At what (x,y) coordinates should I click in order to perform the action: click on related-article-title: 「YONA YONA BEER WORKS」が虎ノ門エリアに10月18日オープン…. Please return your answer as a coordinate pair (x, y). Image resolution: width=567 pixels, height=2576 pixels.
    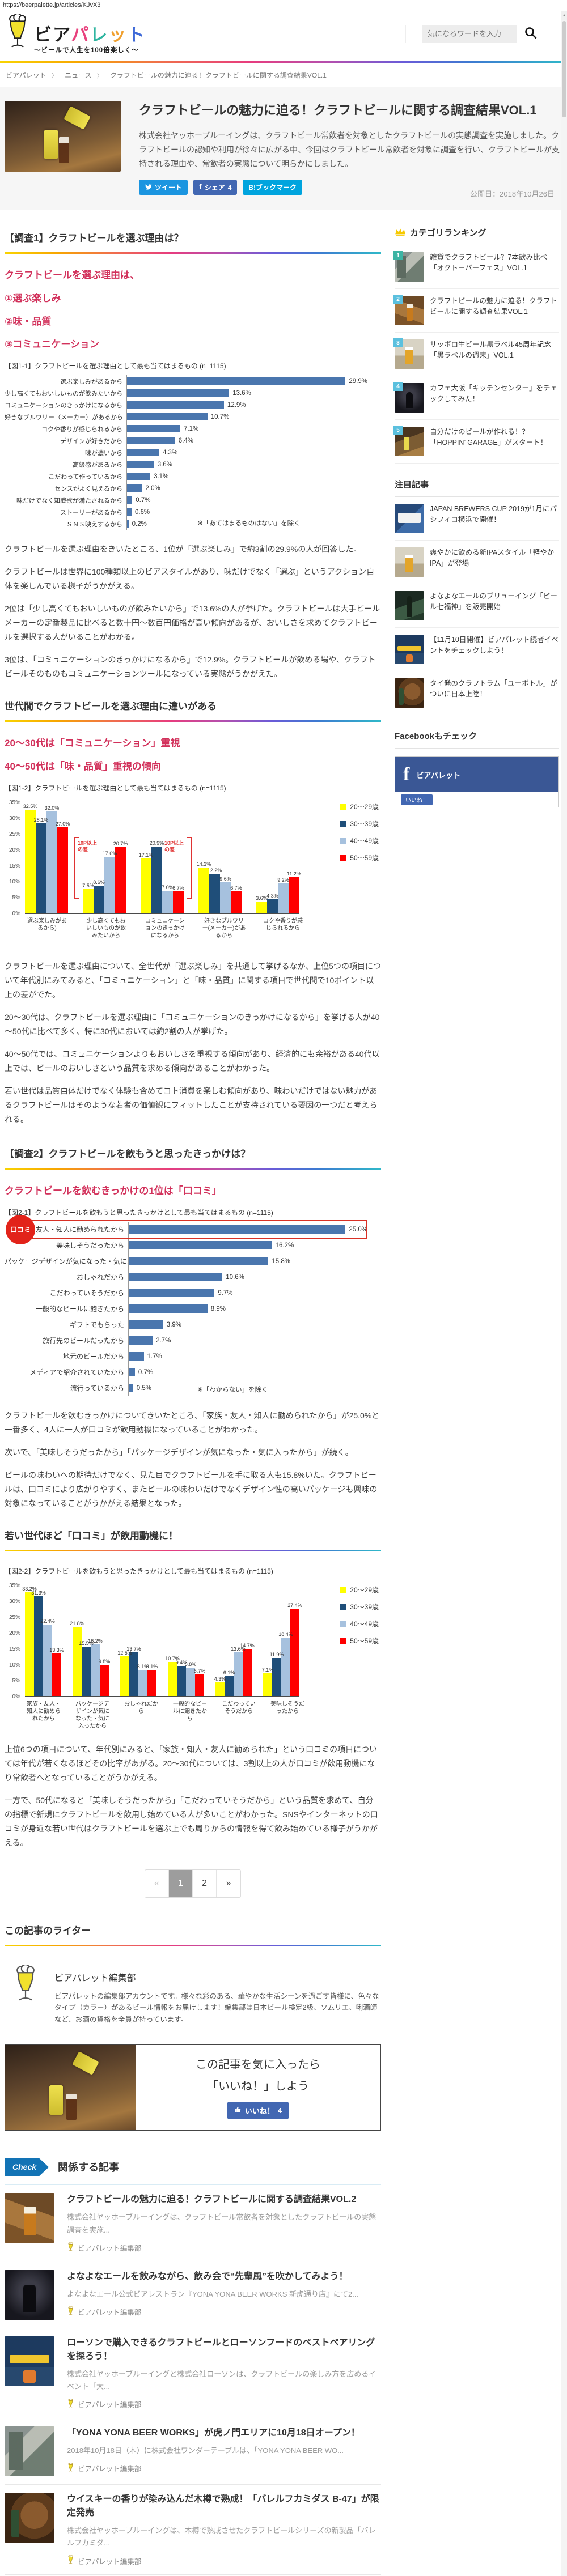
    Looking at the image, I should click on (213, 2433).